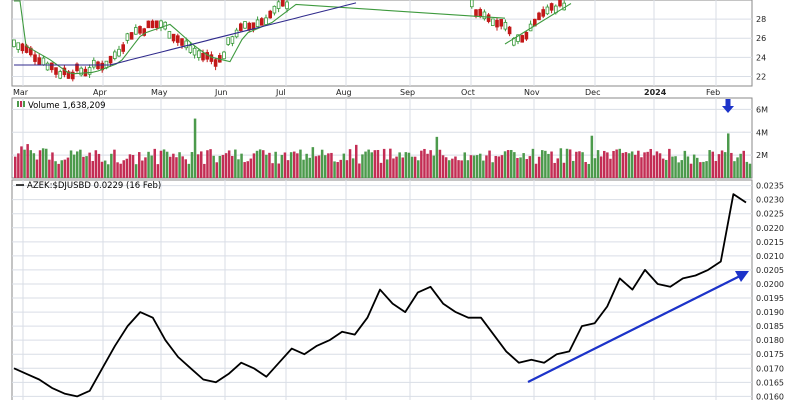 This screenshot has width=800, height=400. I want to click on ratio-y-tick-label: 0.0200, so click(770, 284).